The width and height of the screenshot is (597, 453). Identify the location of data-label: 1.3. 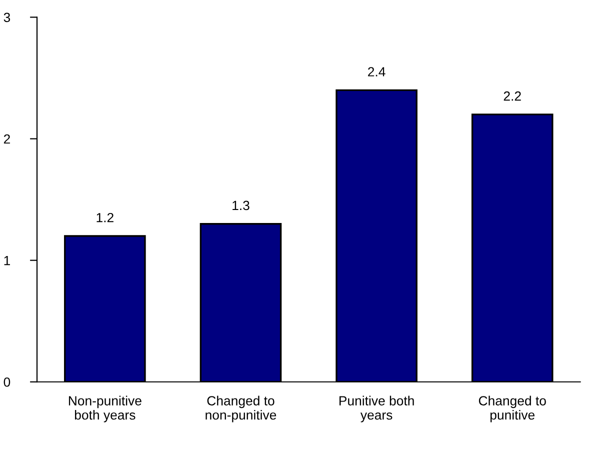
(241, 205).